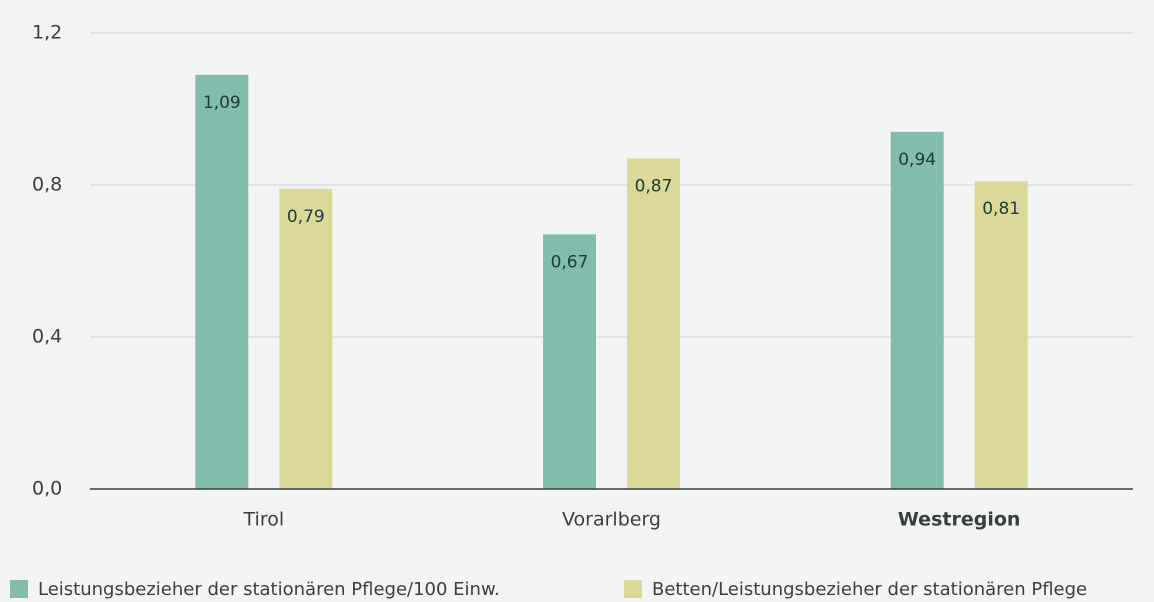 The width and height of the screenshot is (1154, 602). I want to click on y-tick-label: 0,0, so click(47, 489).